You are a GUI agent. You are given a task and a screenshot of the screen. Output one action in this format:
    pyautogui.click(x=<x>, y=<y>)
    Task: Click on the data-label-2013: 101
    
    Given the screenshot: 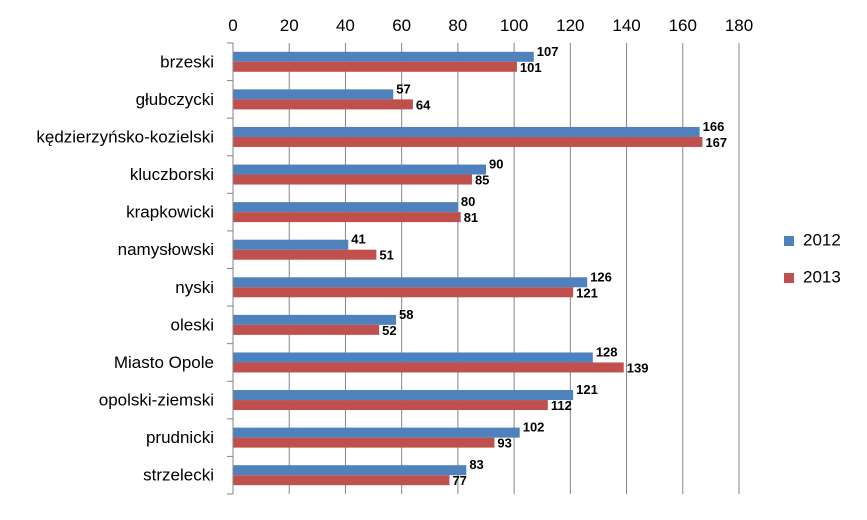 What is the action you would take?
    pyautogui.click(x=531, y=67)
    